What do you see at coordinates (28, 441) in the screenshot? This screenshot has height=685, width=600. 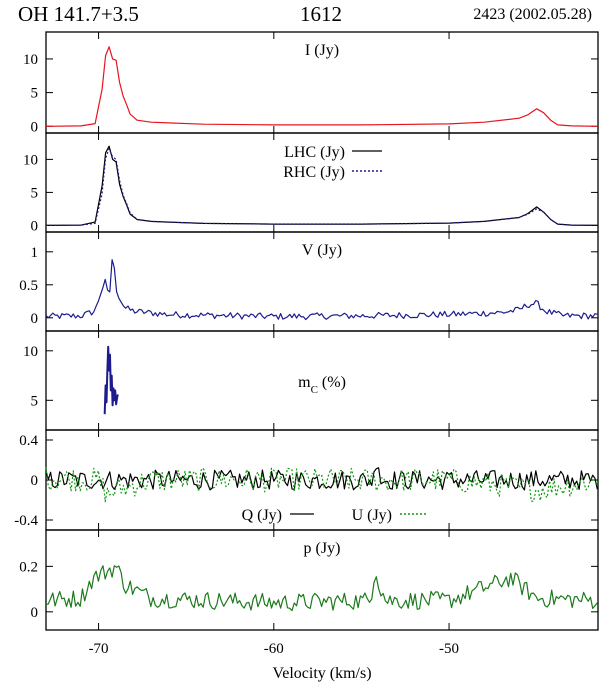 I see `ytick-label-QU-2: 0.4` at bounding box center [28, 441].